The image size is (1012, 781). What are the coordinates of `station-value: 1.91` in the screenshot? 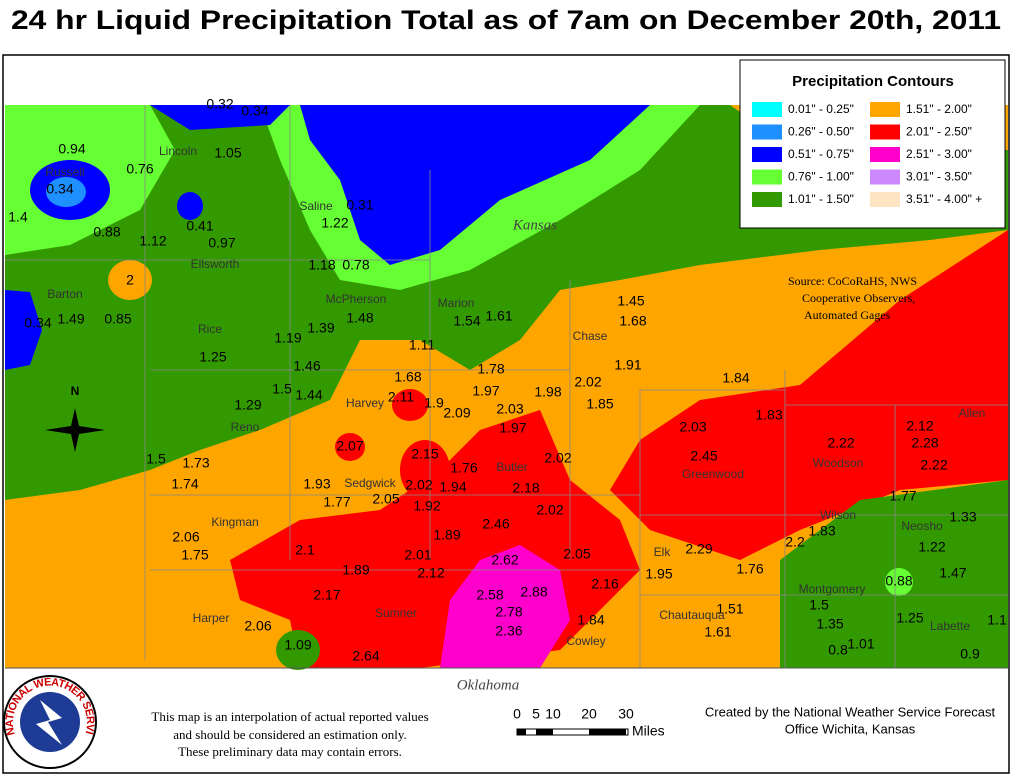 It's located at (627, 365).